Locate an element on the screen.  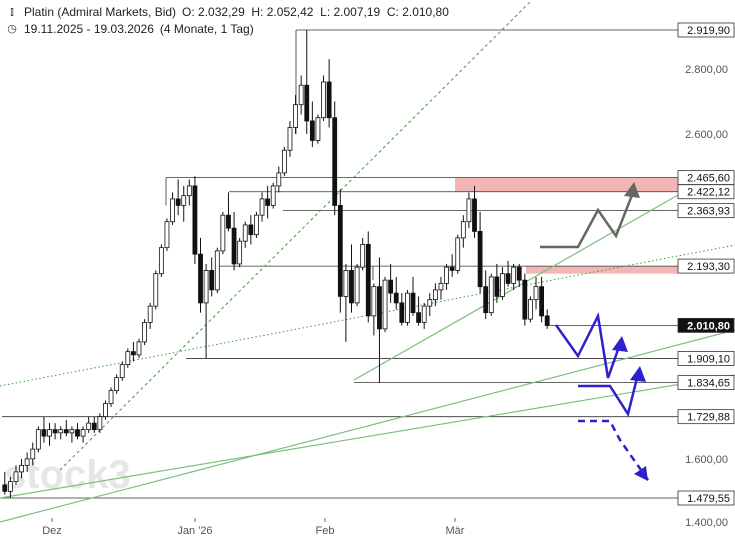
date-range: 19.11.2025 - 19.03.2026 is located at coordinates (89, 29).